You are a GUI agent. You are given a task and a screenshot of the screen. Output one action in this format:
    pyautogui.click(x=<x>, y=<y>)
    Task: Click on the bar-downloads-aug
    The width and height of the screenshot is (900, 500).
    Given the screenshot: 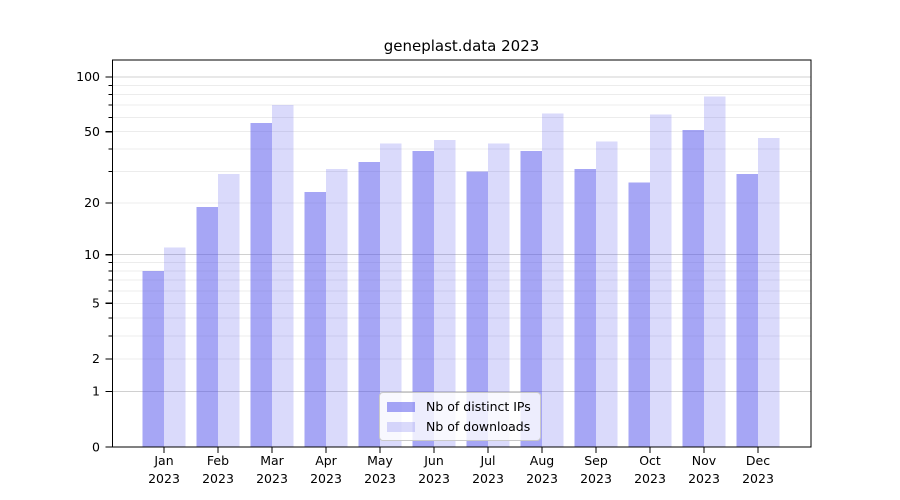 What is the action you would take?
    pyautogui.click(x=553, y=280)
    